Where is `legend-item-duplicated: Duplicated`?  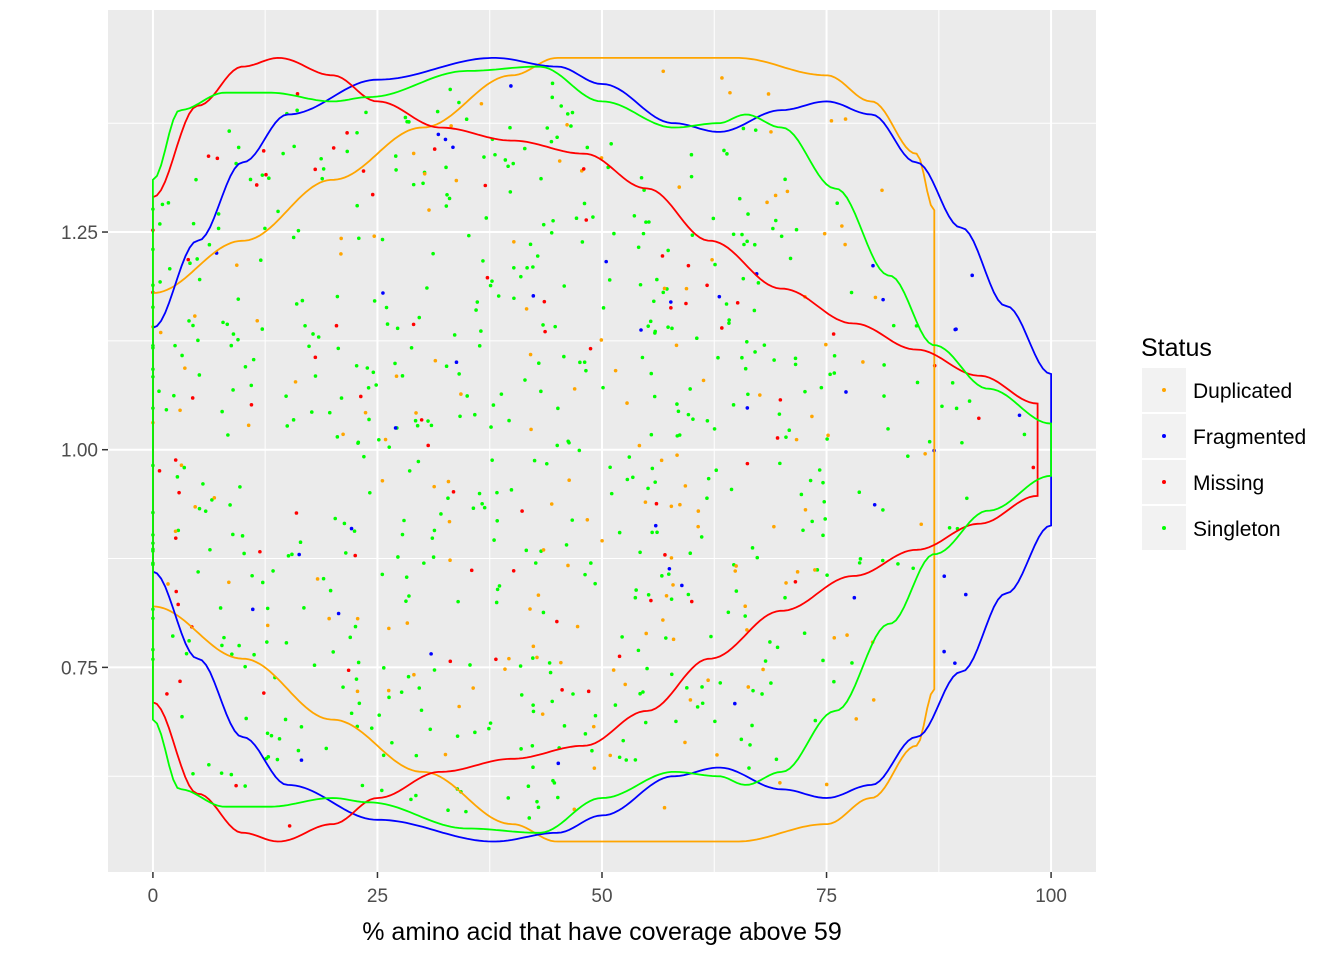 legend-item-duplicated: Duplicated is located at coordinates (1217, 390).